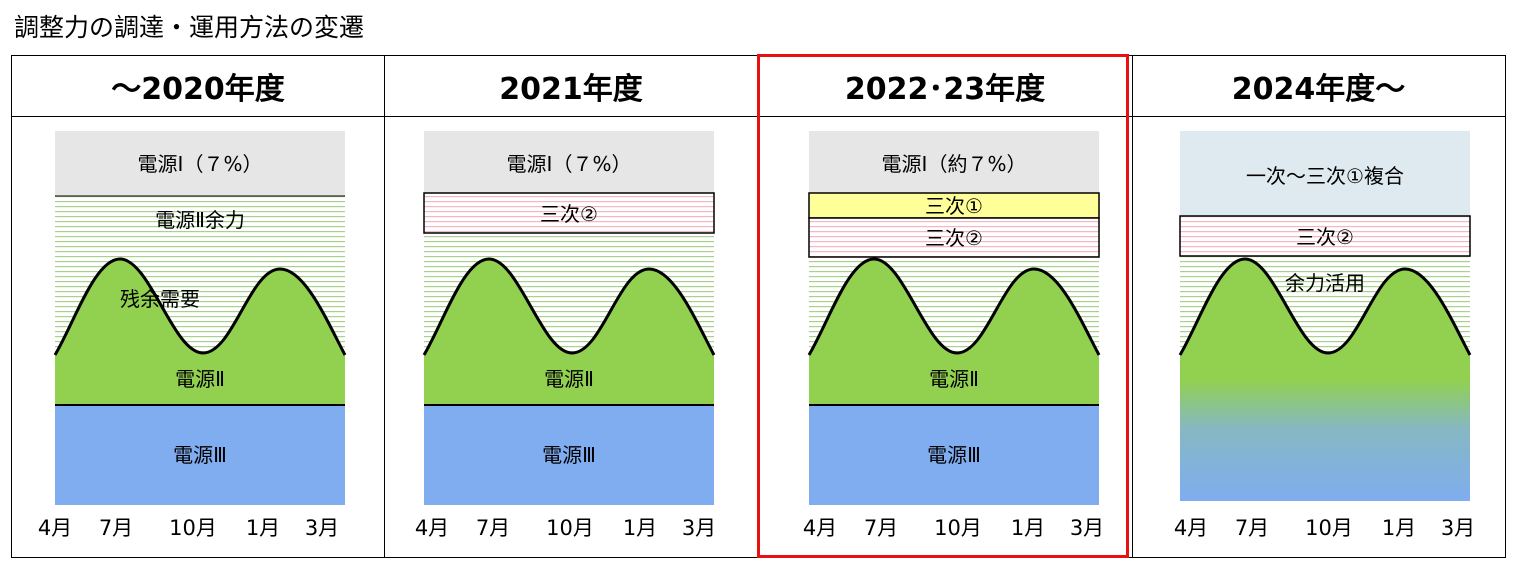  Describe the element at coordinates (189, 27) in the screenshot. I see `page-title: 調整力の調達・運用方法の変遷` at that location.